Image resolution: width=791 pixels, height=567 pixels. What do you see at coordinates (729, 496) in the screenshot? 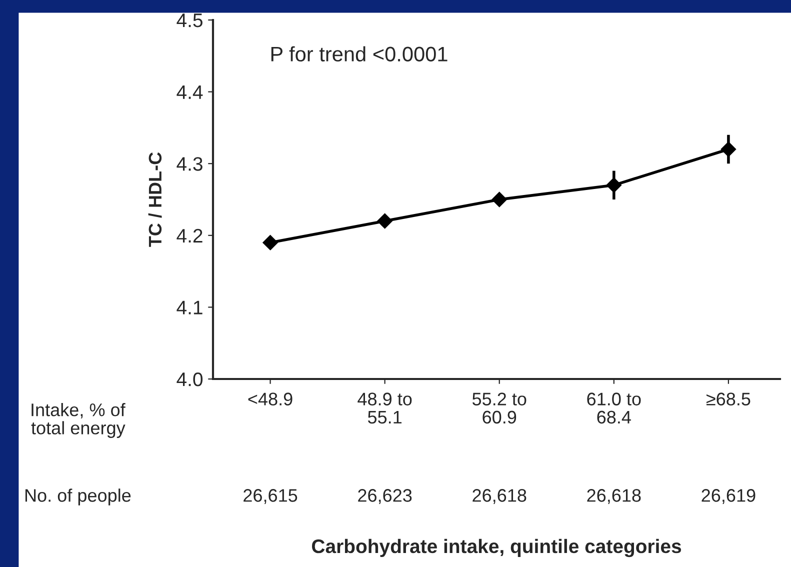
I see `text: 26,619` at bounding box center [729, 496].